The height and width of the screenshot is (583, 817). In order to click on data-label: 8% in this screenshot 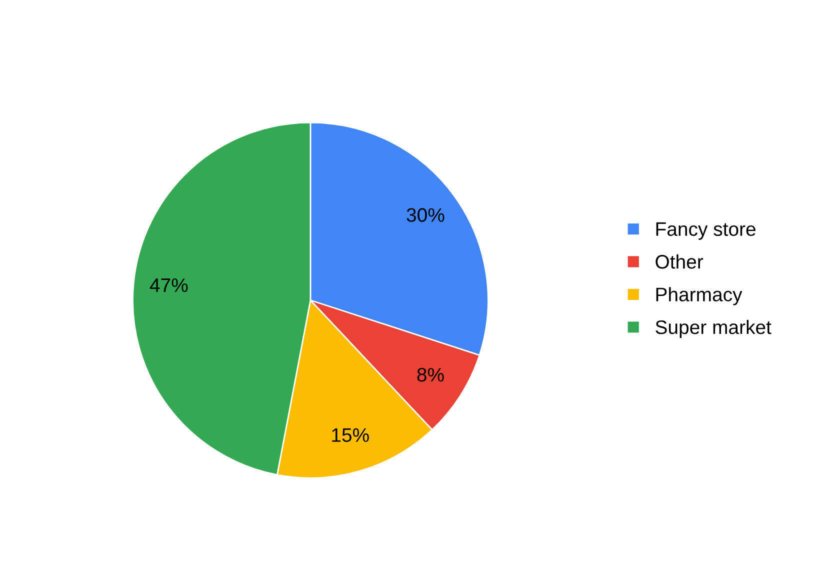, I will do `click(430, 375)`.